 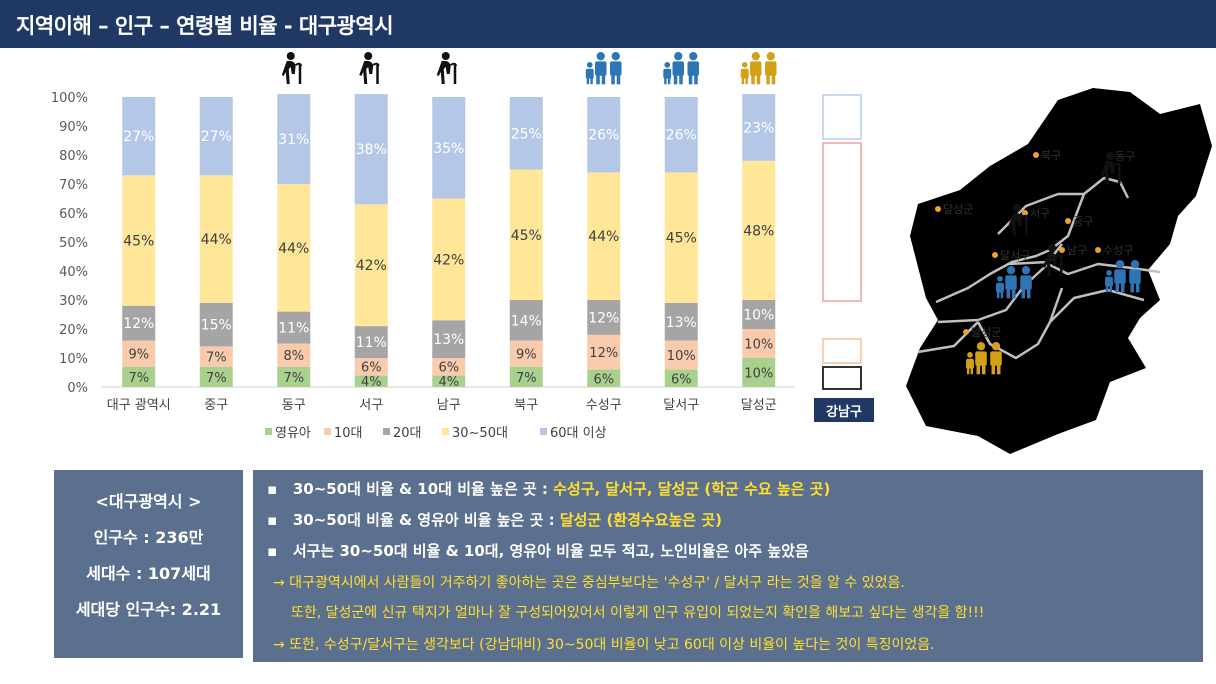 What do you see at coordinates (69, 98) in the screenshot?
I see `y-tick-label: 100%` at bounding box center [69, 98].